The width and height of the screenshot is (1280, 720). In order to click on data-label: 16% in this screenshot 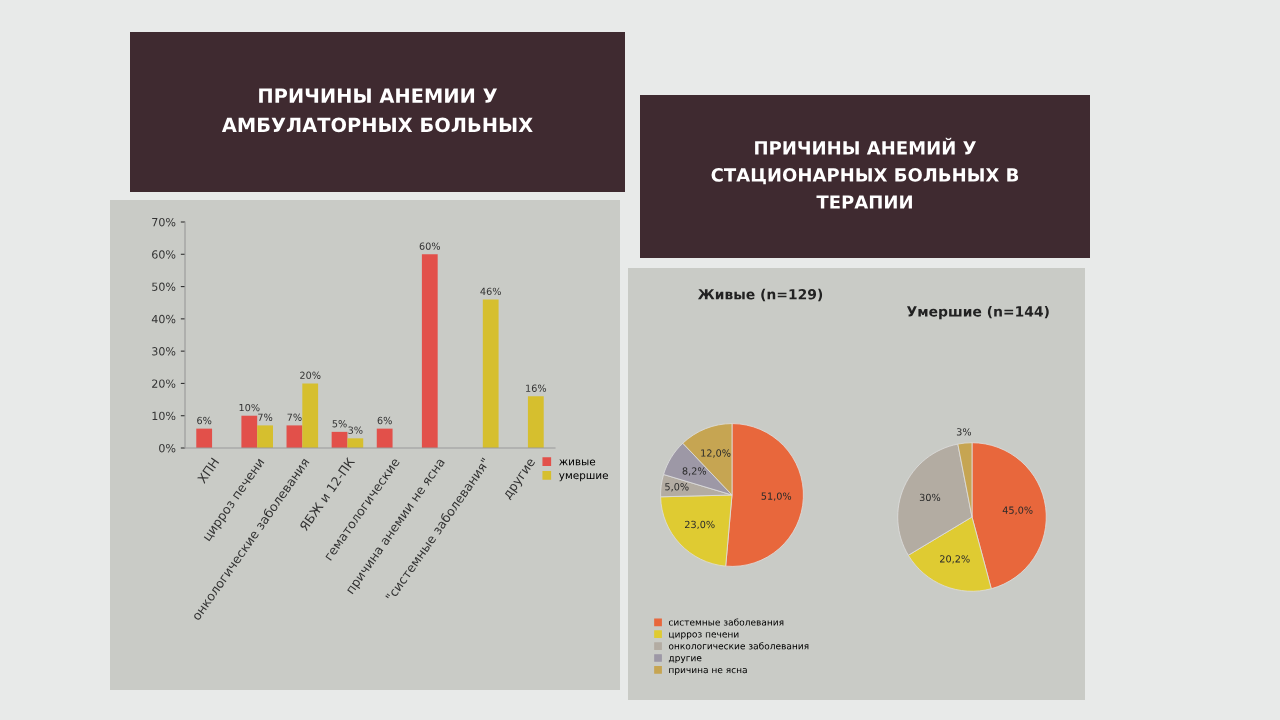, I will do `click(536, 388)`.